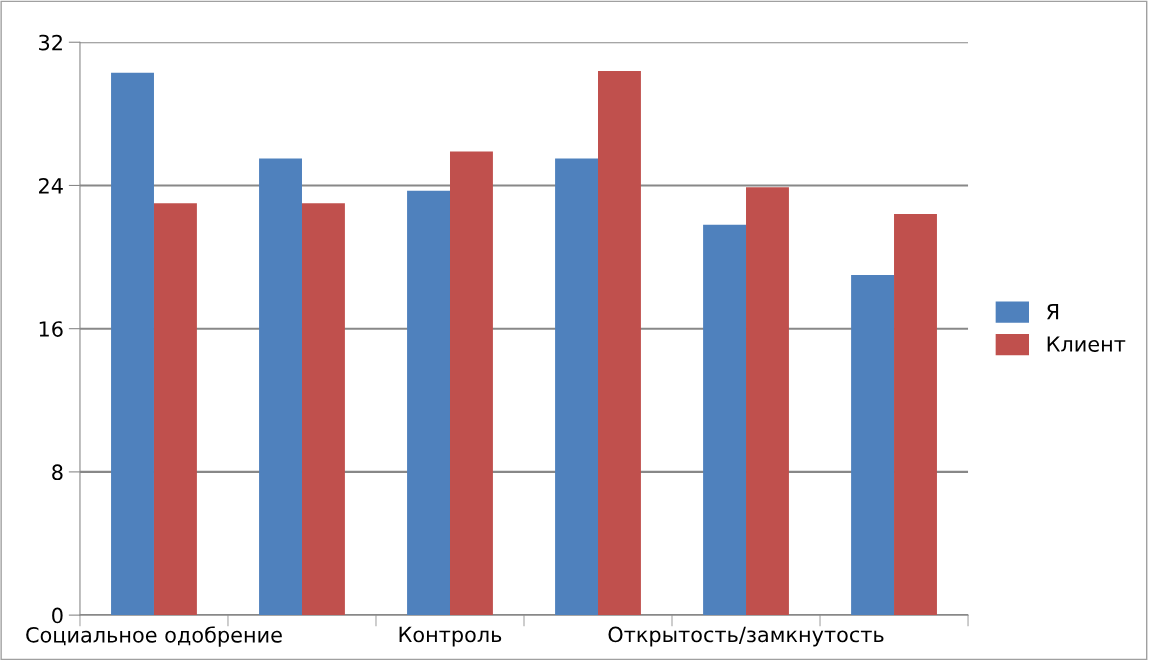 The image size is (1149, 660). Describe the element at coordinates (450, 636) in the screenshot. I see `x-tick-label: Контроль` at that location.